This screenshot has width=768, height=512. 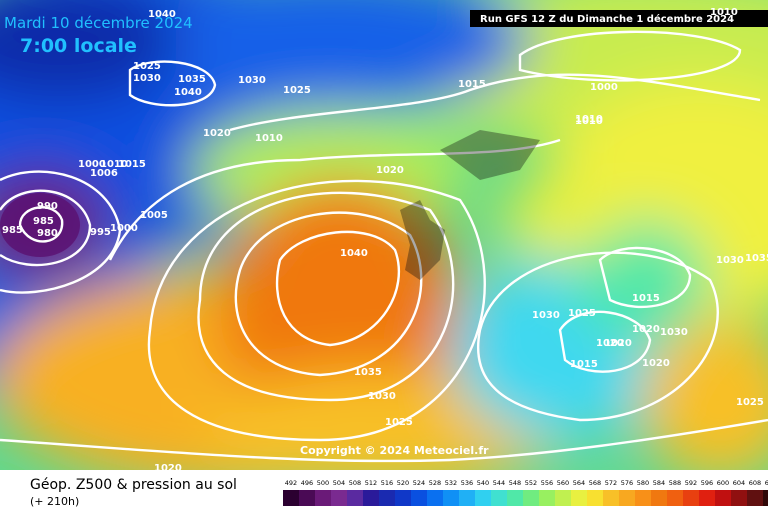 What do you see at coordinates (355, 483) in the screenshot?
I see `scale-label: 508` at bounding box center [355, 483].